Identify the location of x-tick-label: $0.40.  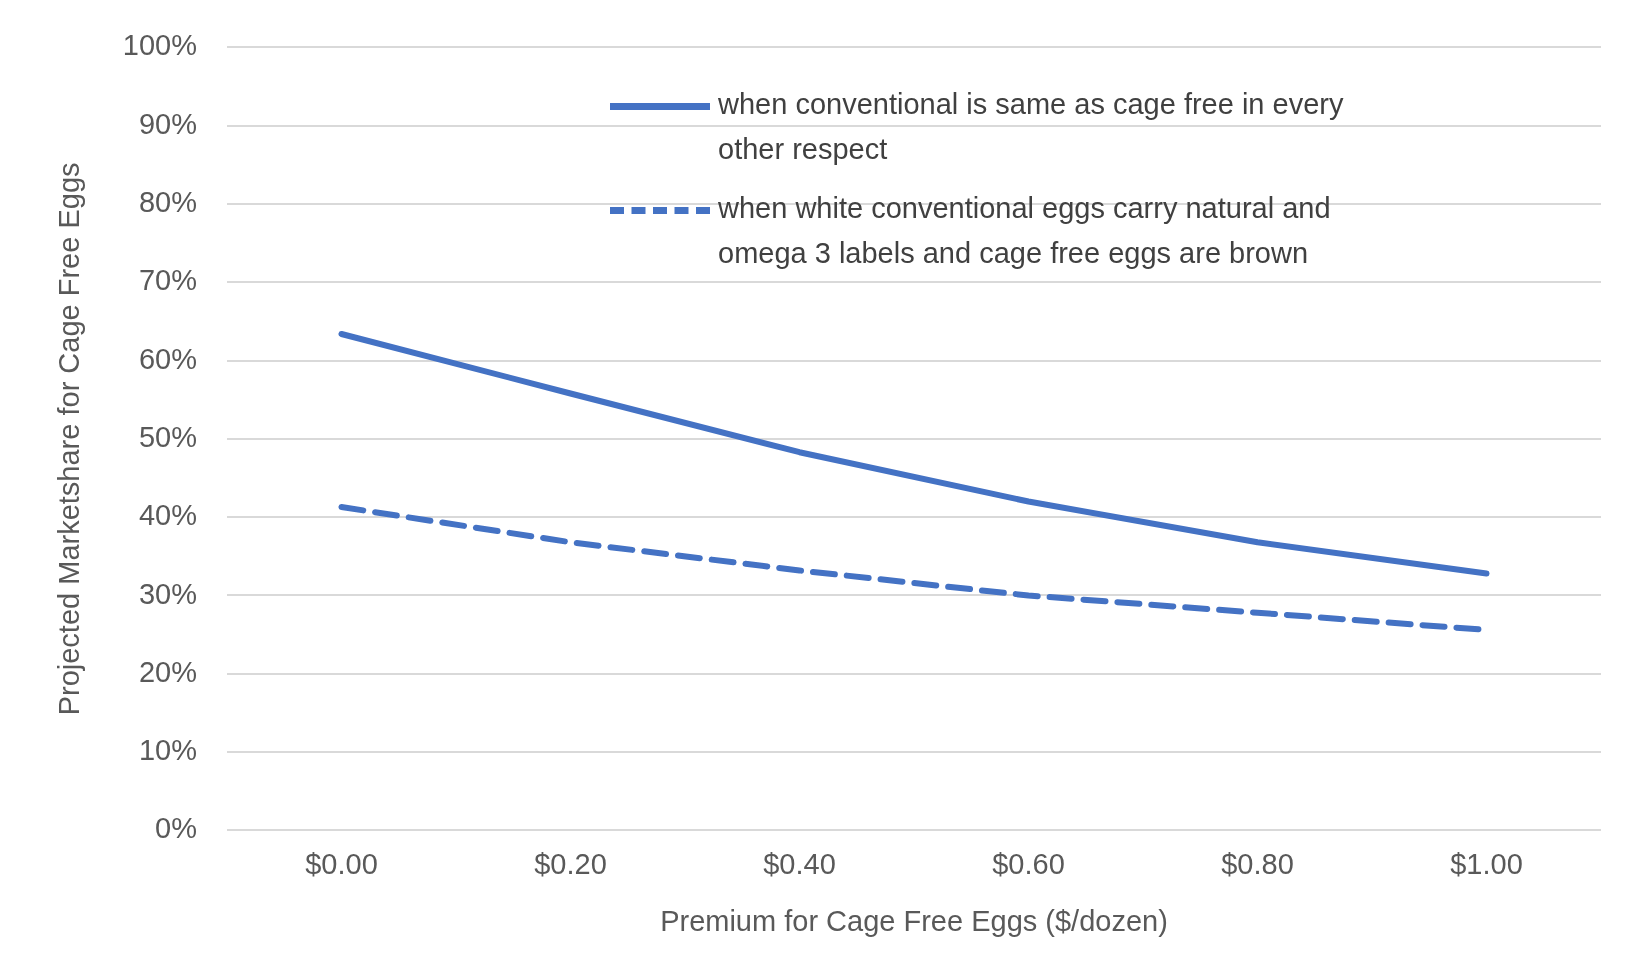
(799, 863).